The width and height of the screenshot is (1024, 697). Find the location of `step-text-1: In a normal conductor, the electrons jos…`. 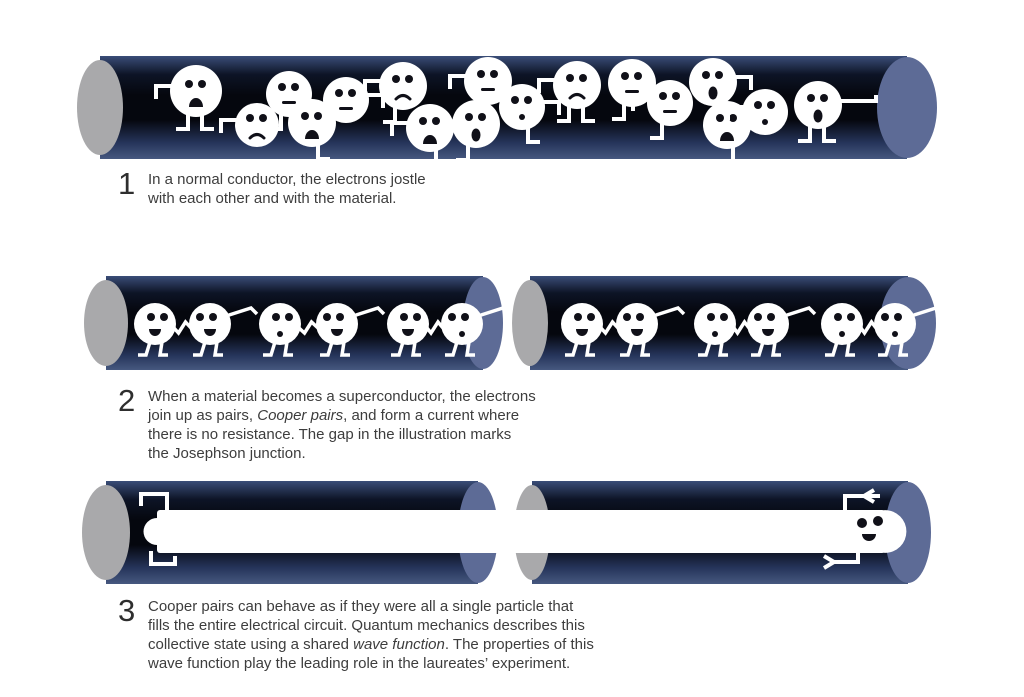

step-text-1: In a normal conductor, the electrons jos… is located at coordinates (287, 188).